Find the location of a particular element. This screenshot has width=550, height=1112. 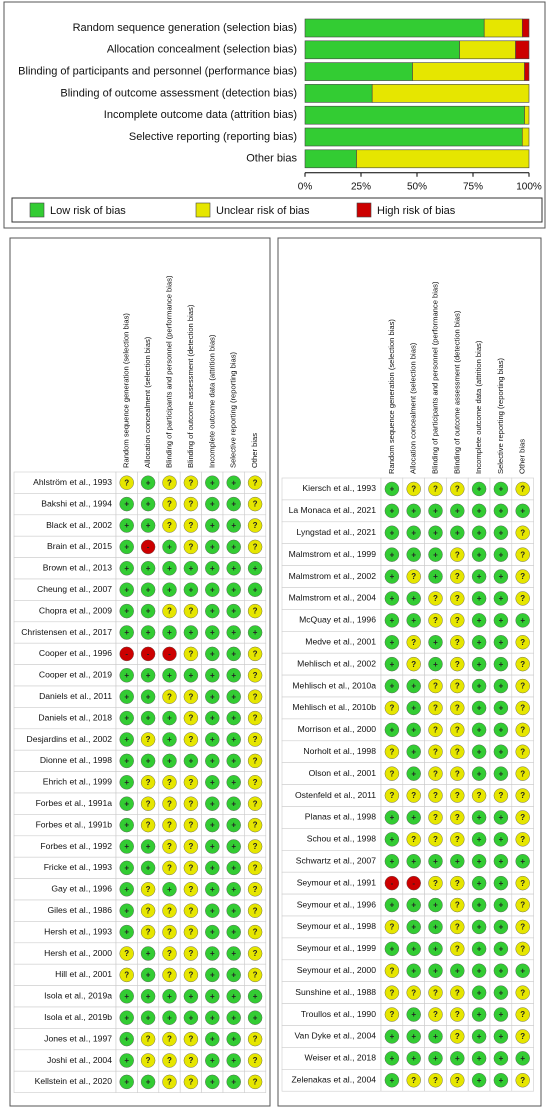

bar-segment is located at coordinates (414, 115).